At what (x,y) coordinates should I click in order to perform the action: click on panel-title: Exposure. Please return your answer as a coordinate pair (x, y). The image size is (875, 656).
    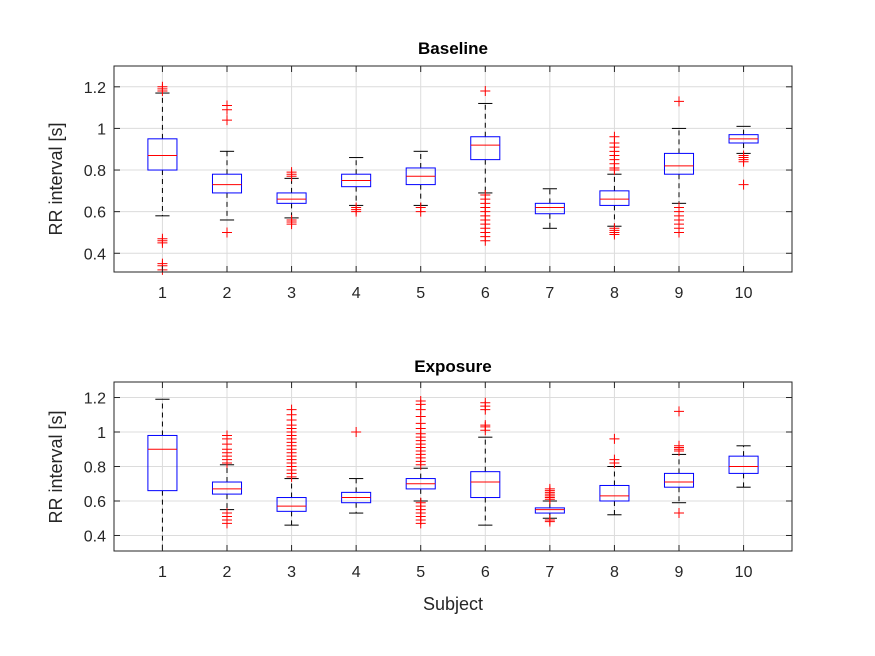
    Looking at the image, I should click on (452, 366).